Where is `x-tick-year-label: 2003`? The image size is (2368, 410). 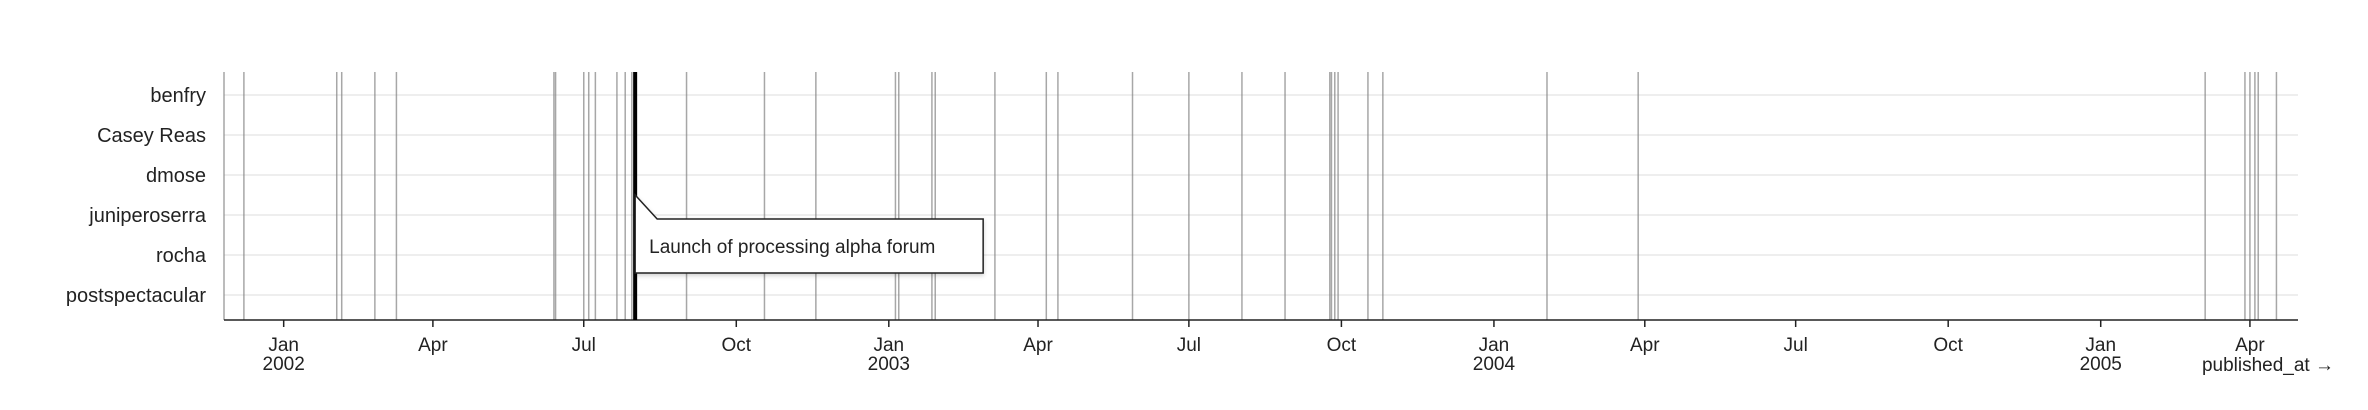
x-tick-year-label: 2003 is located at coordinates (889, 364).